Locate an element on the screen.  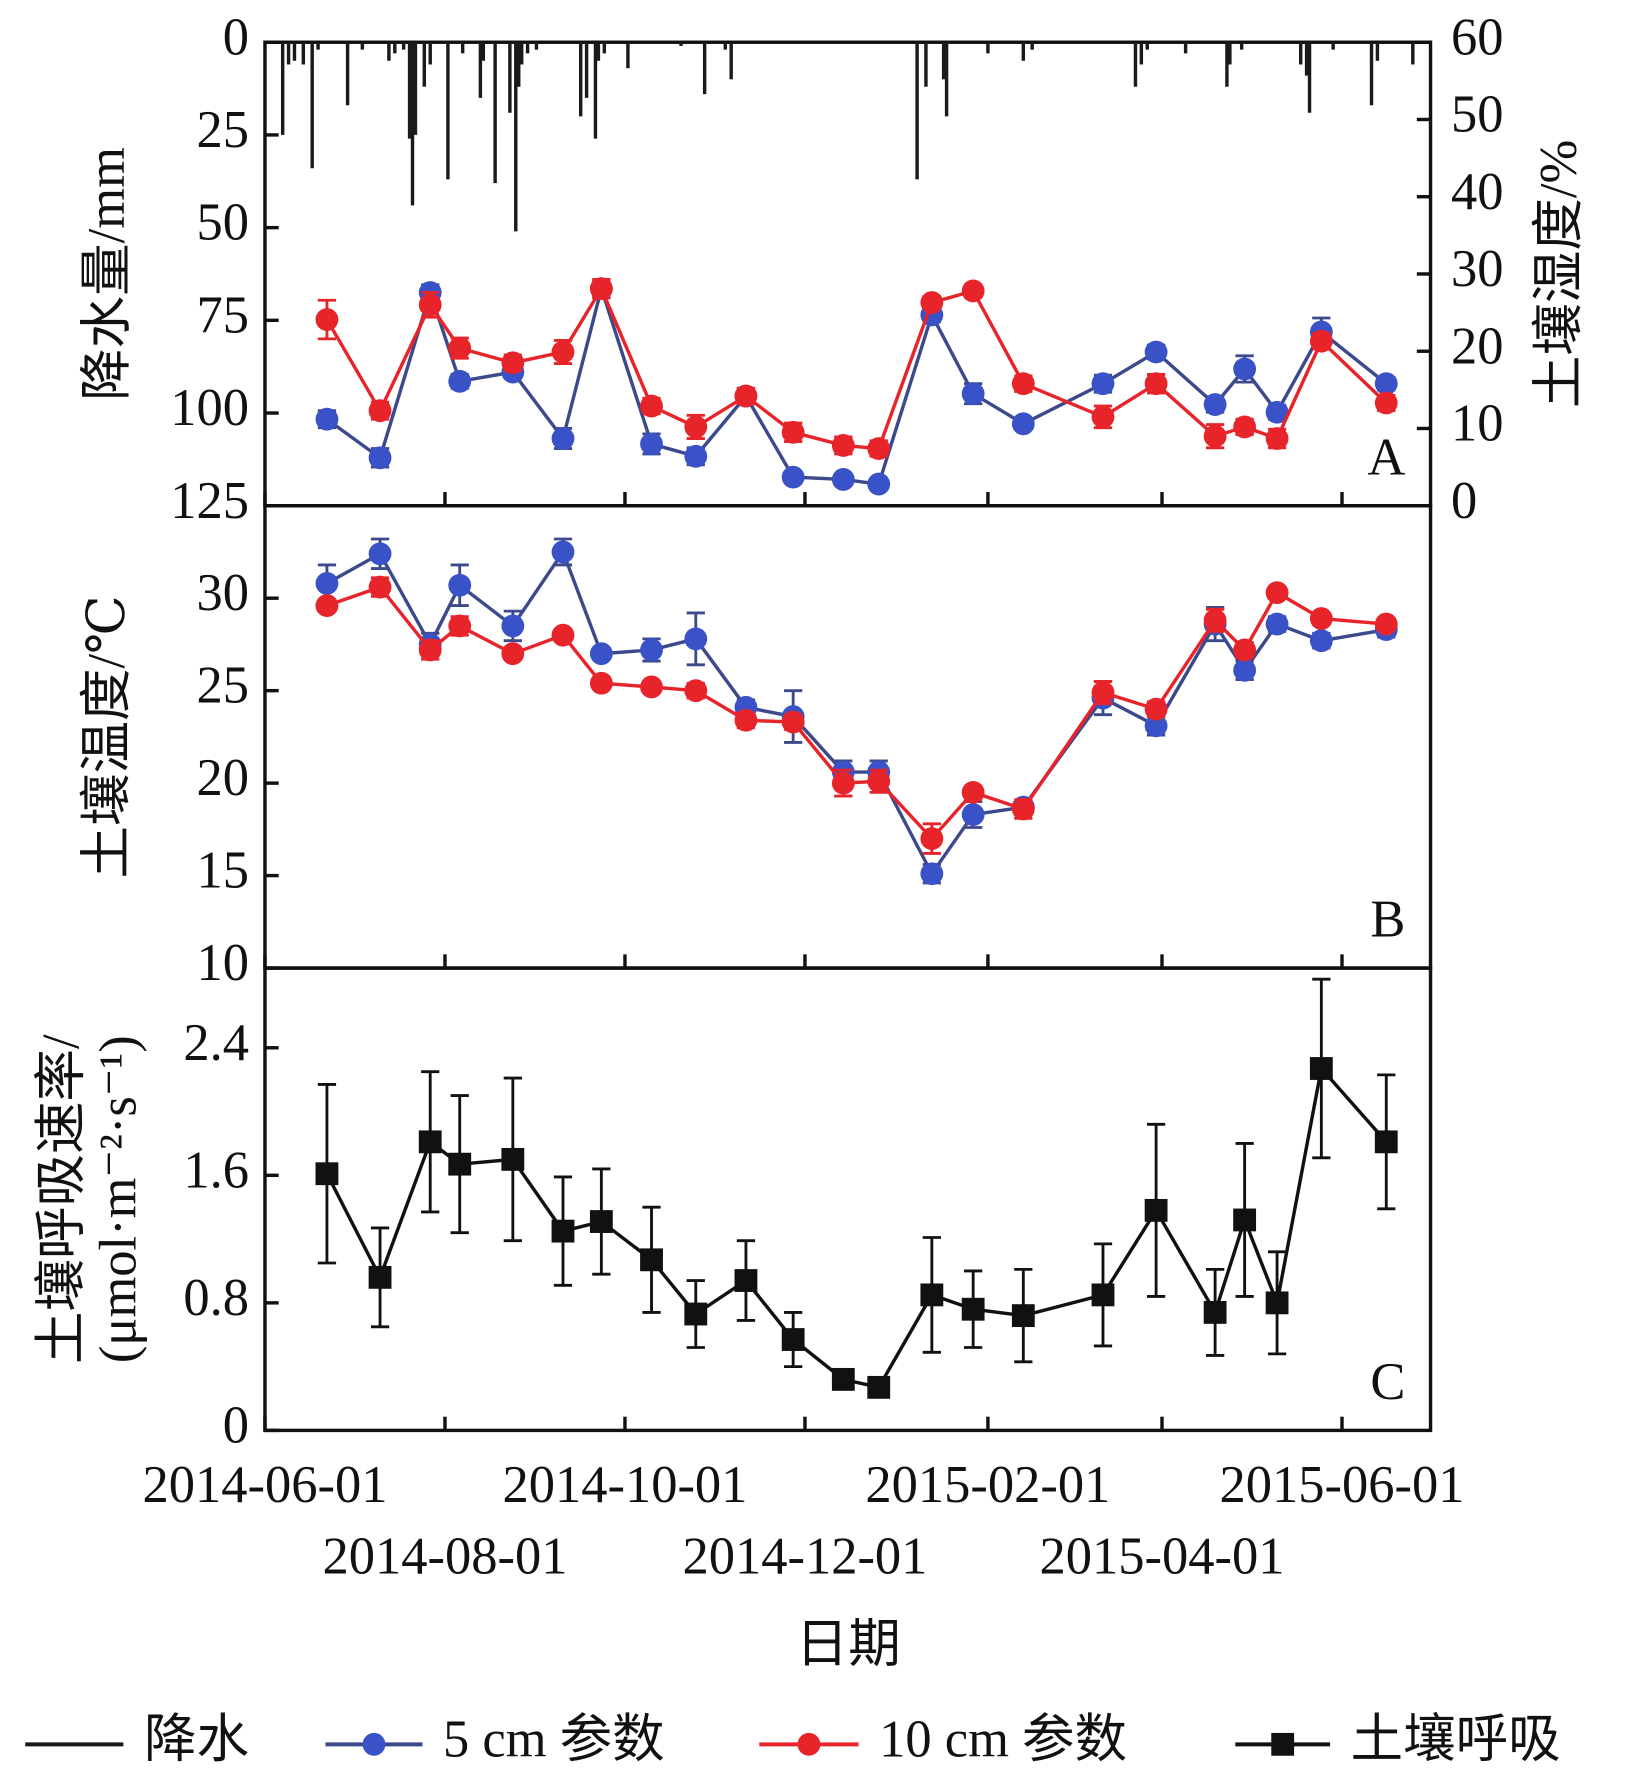
y-axis-title: 降水量/mm is located at coordinates (107, 274).